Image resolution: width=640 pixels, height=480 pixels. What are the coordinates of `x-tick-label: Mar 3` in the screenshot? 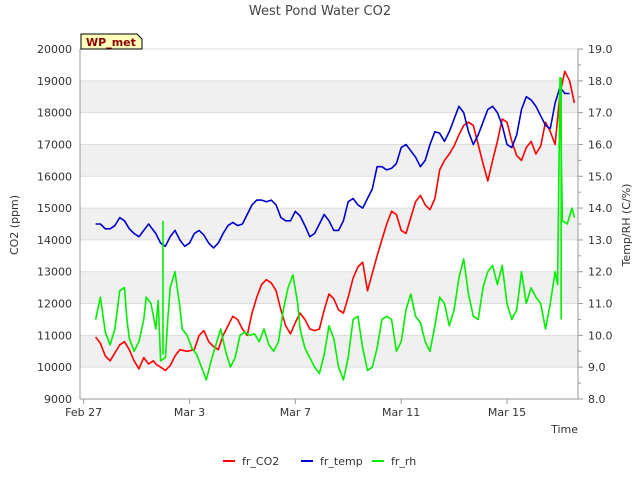 It's located at (189, 412).